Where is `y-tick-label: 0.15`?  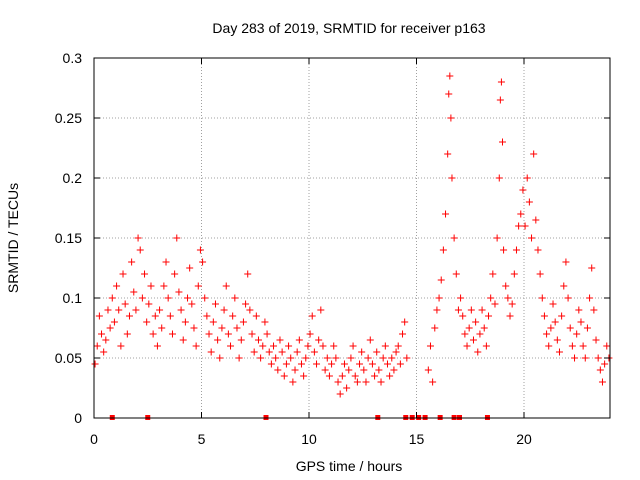
y-tick-label: 0.15 is located at coordinates (68, 238).